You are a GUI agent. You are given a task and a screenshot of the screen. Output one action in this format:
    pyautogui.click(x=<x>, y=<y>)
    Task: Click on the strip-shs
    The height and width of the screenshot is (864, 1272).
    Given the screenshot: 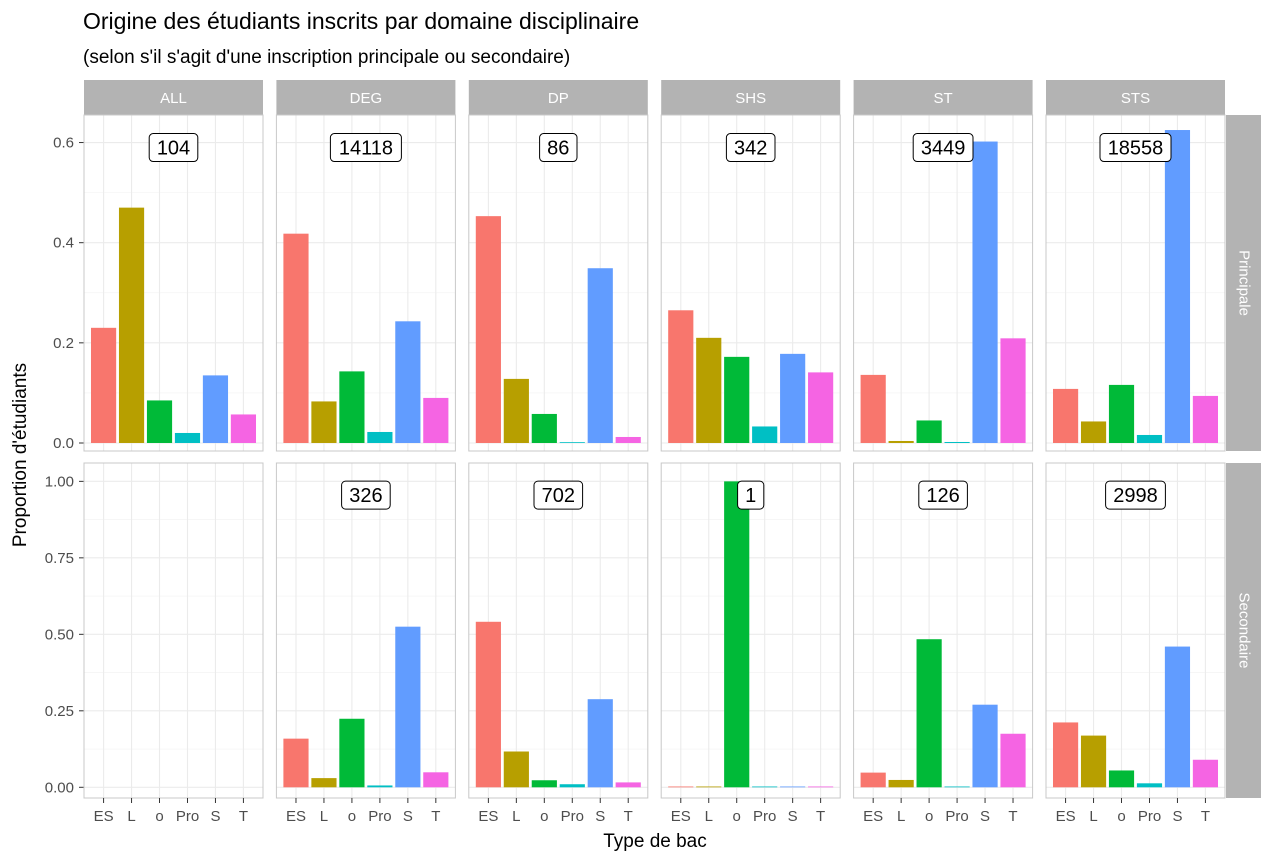 What is the action you would take?
    pyautogui.click(x=751, y=97)
    